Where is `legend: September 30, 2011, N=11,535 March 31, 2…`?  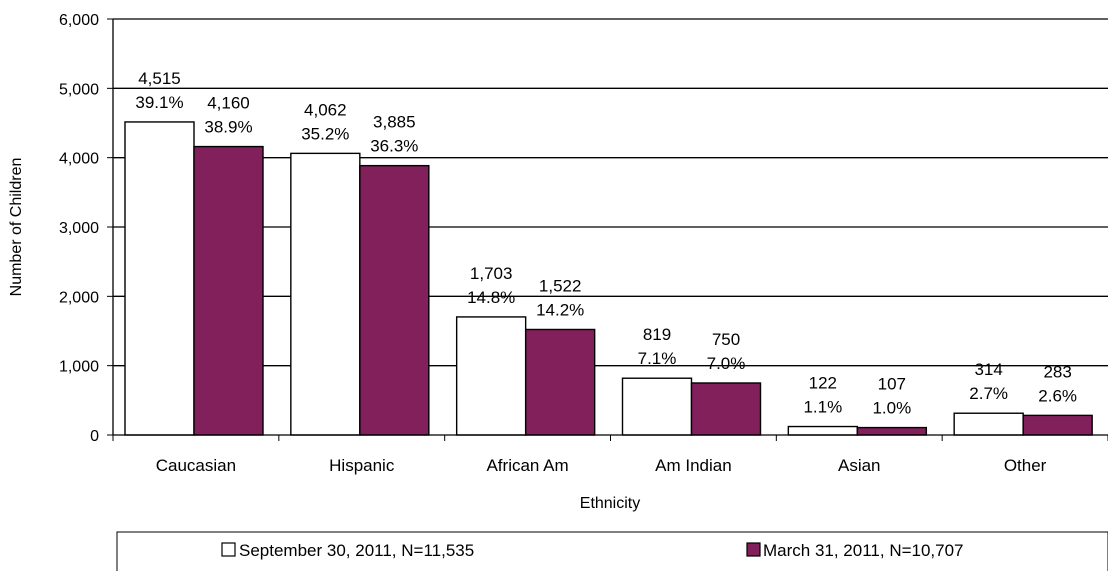
legend: September 30, 2011, N=11,535 March 31, 2… is located at coordinates (612, 551).